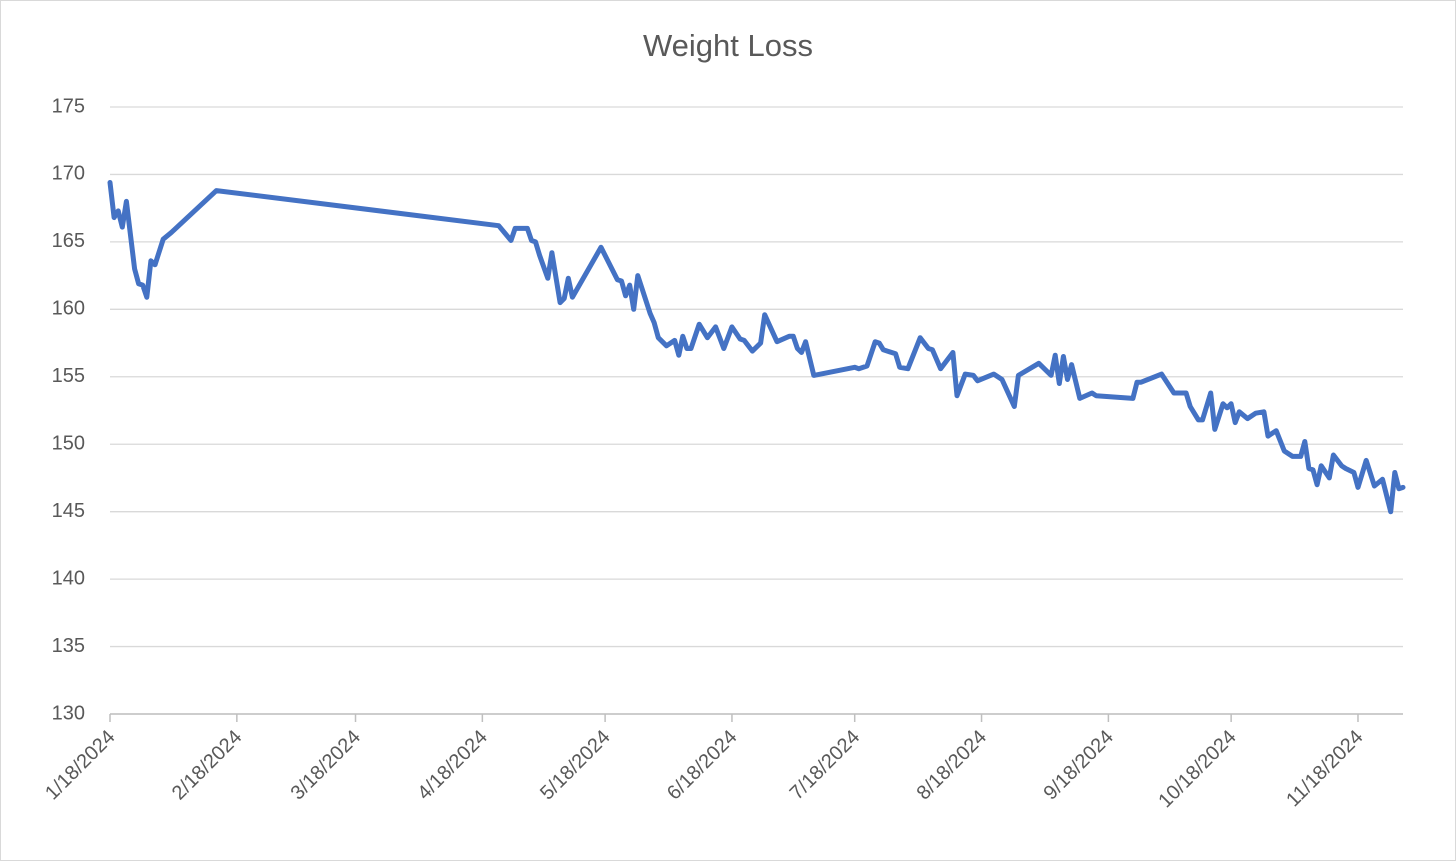  What do you see at coordinates (728, 45) in the screenshot?
I see `chart-title: Weight Loss` at bounding box center [728, 45].